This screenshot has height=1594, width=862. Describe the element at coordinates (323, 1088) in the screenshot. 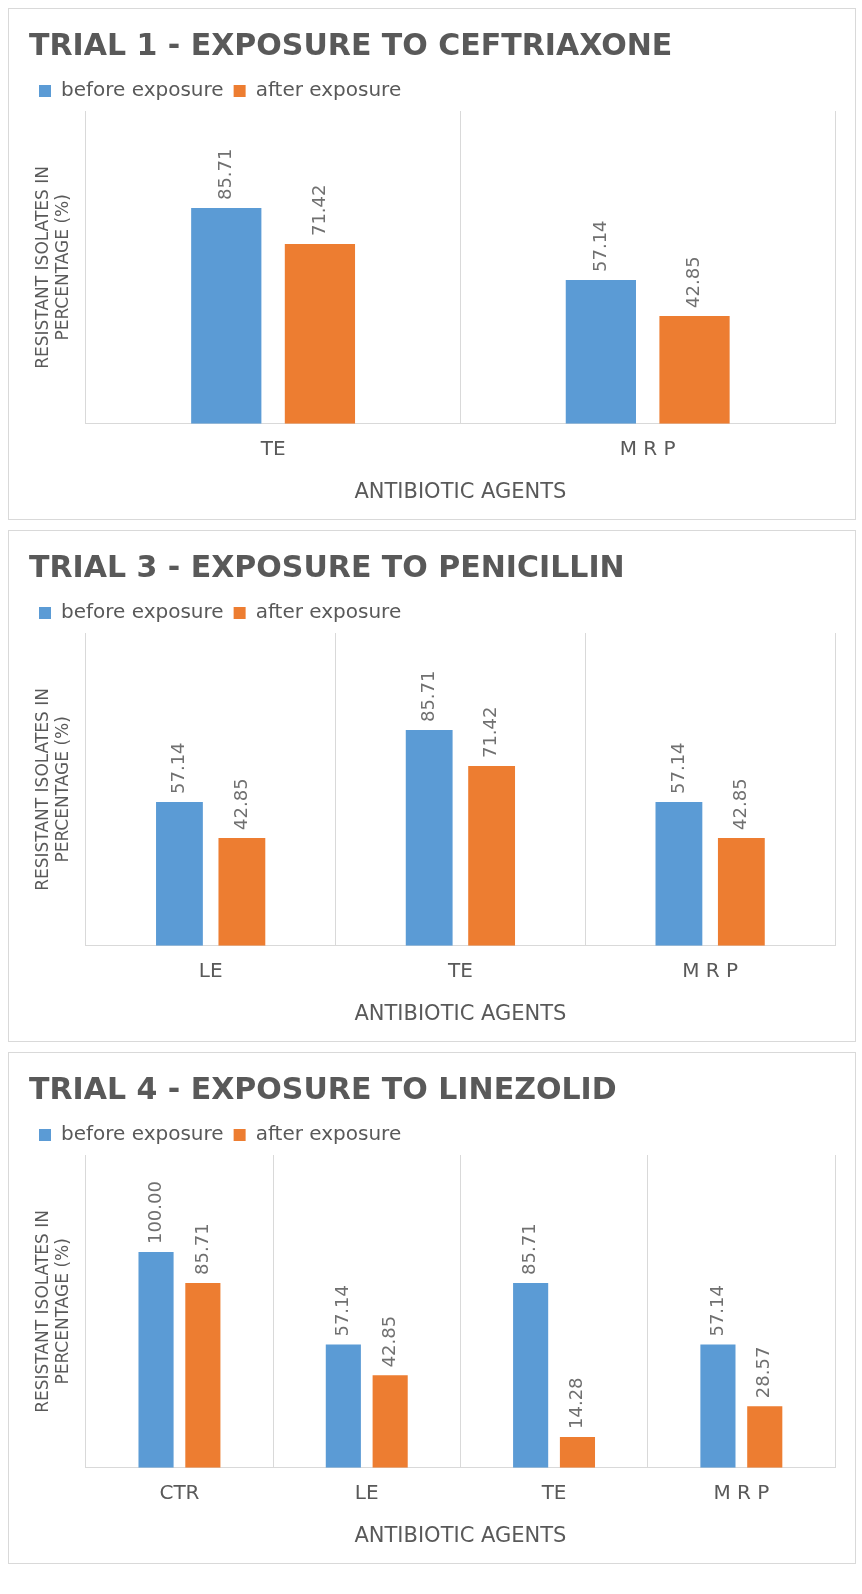

I see `chart-title: TRIAL 4 - EXPOSURE TO LINEZOLID` at that location.